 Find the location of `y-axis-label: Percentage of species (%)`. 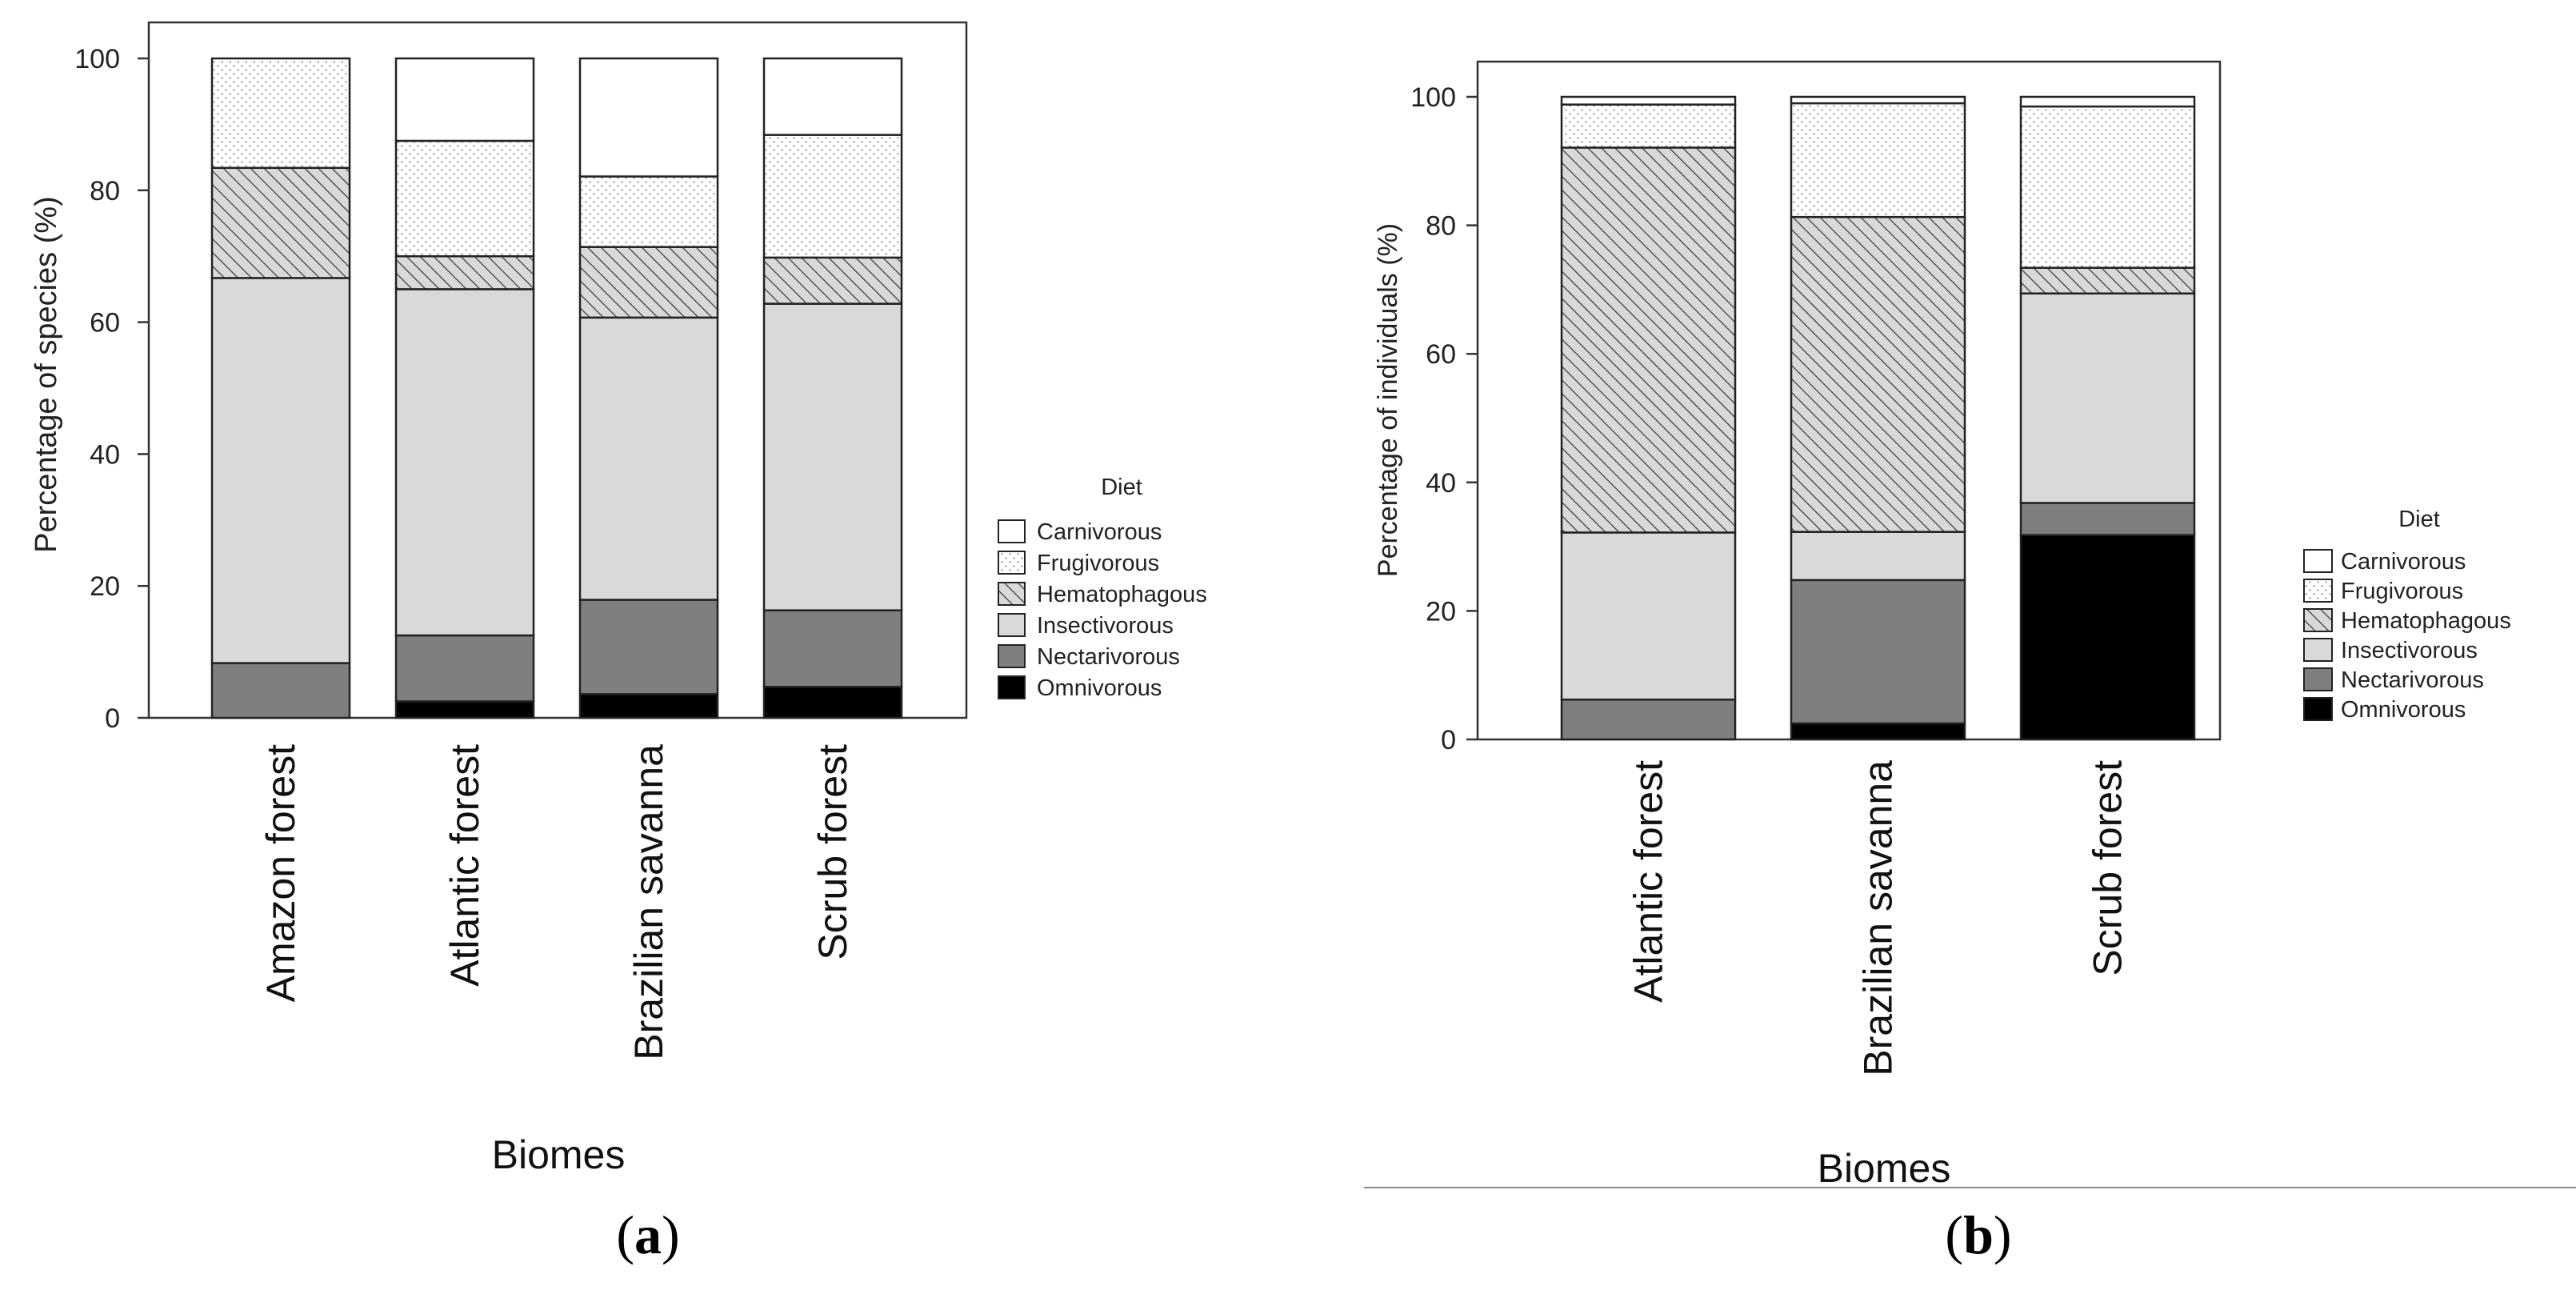

y-axis-label: Percentage of species (%) is located at coordinates (46, 374).